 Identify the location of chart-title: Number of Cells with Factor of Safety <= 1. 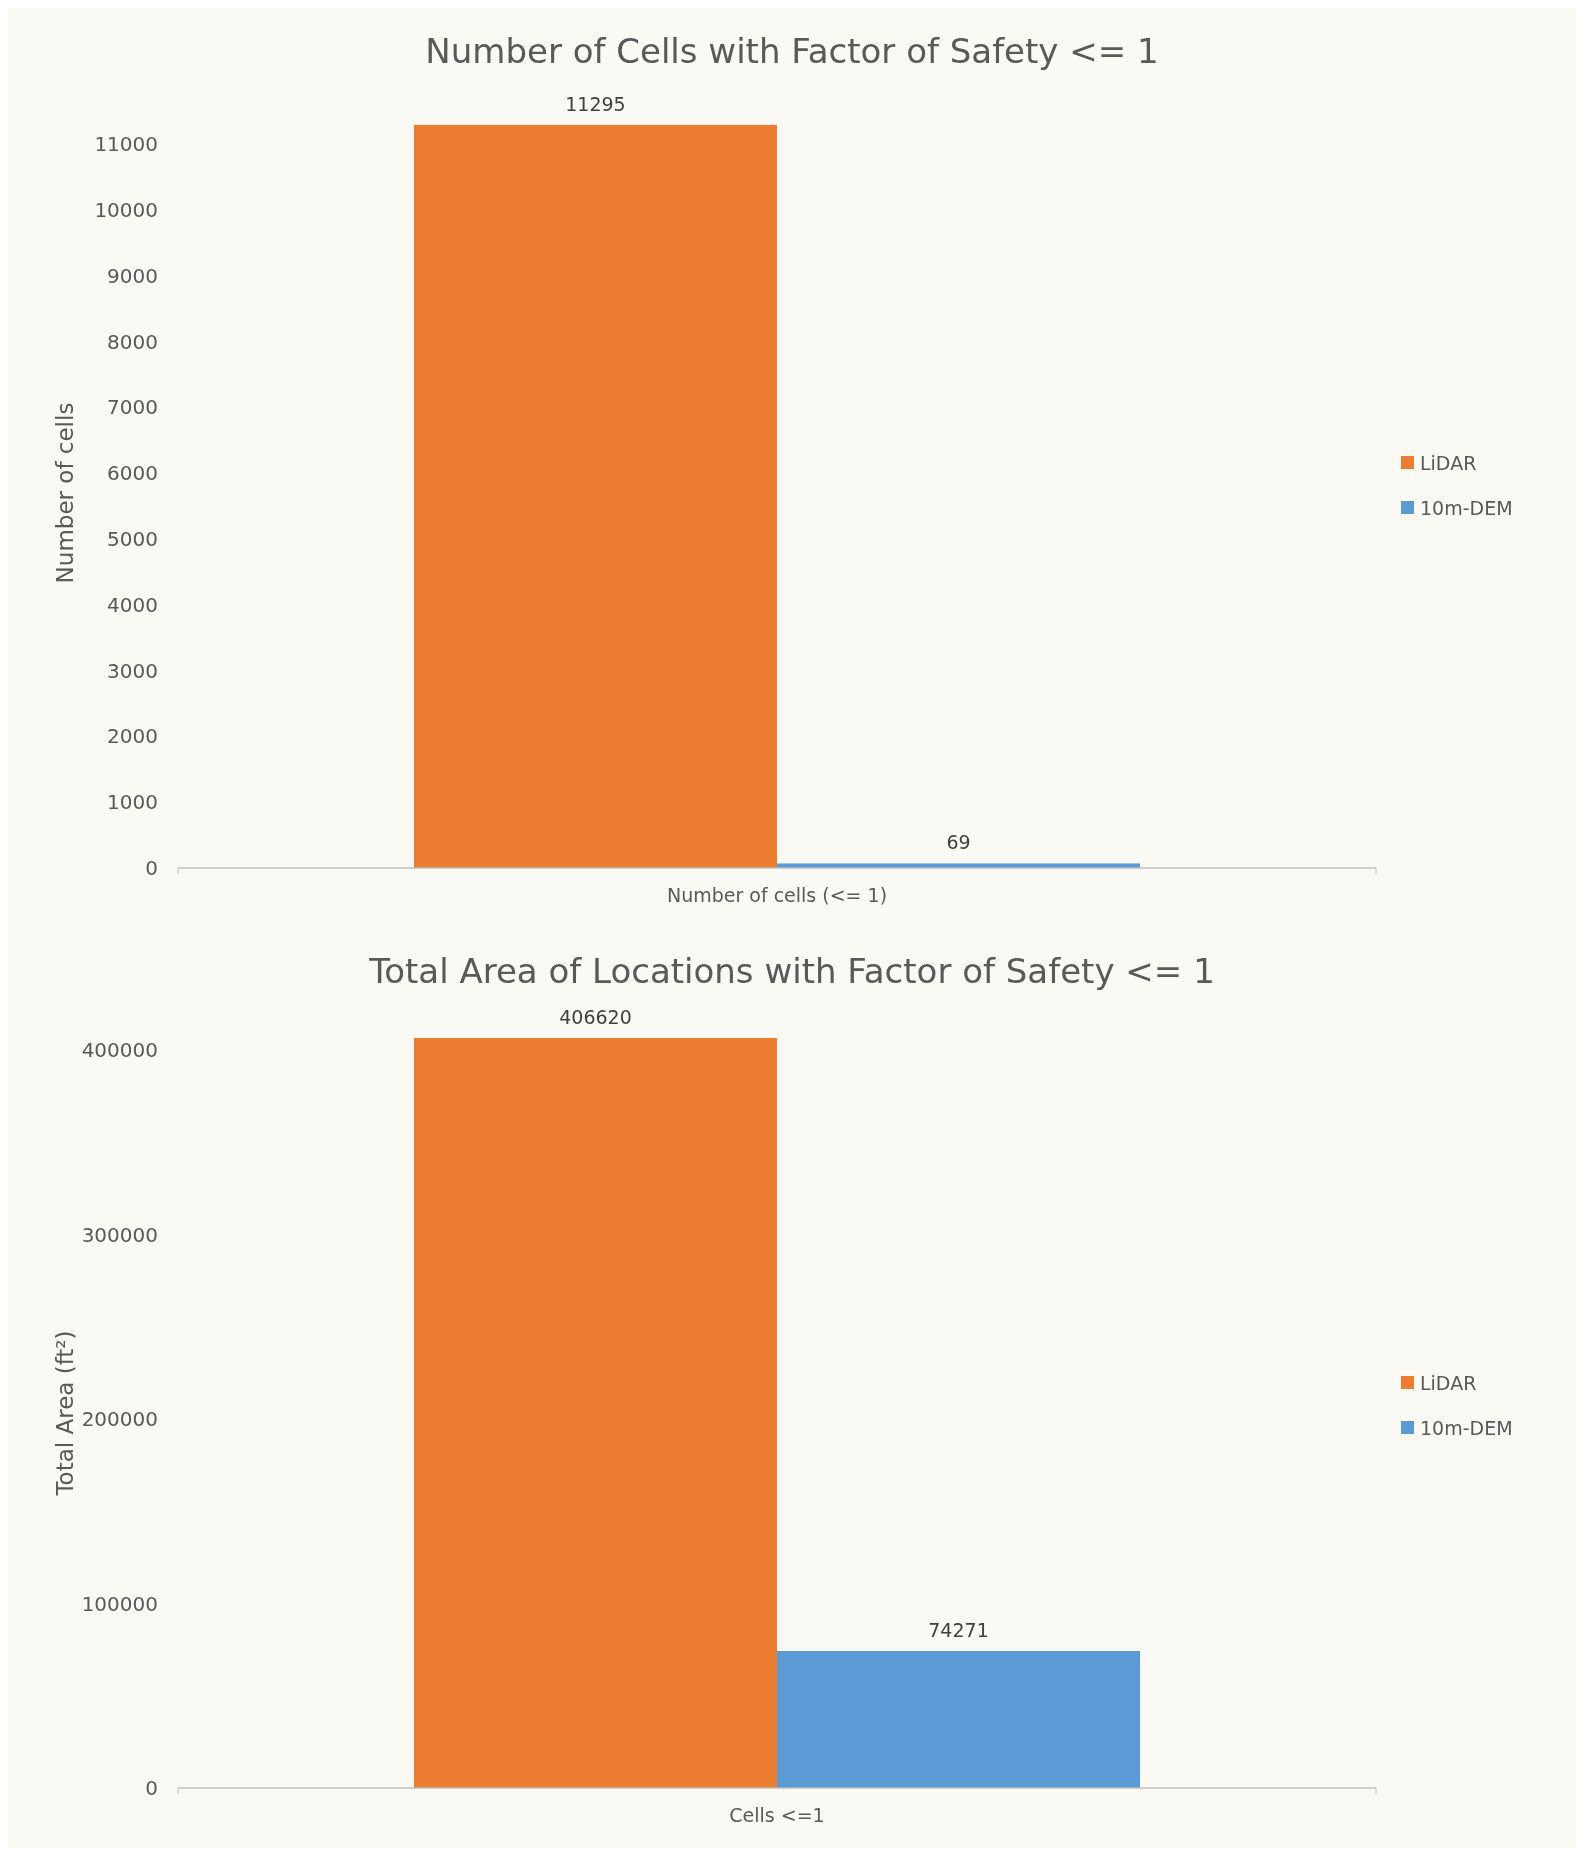
(792, 51).